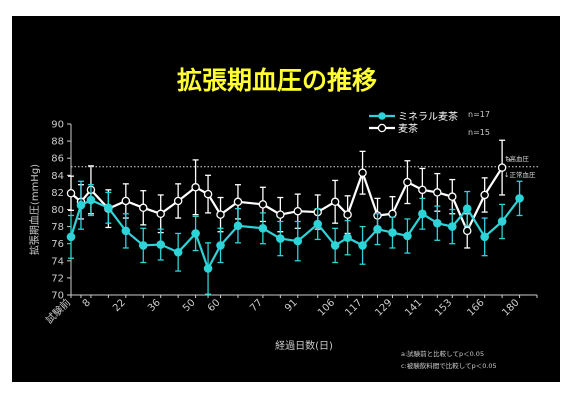 Image resolution: width=573 pixels, height=407 pixels. Describe the element at coordinates (57, 296) in the screenshot. I see `y-tick-label: 70` at that location.